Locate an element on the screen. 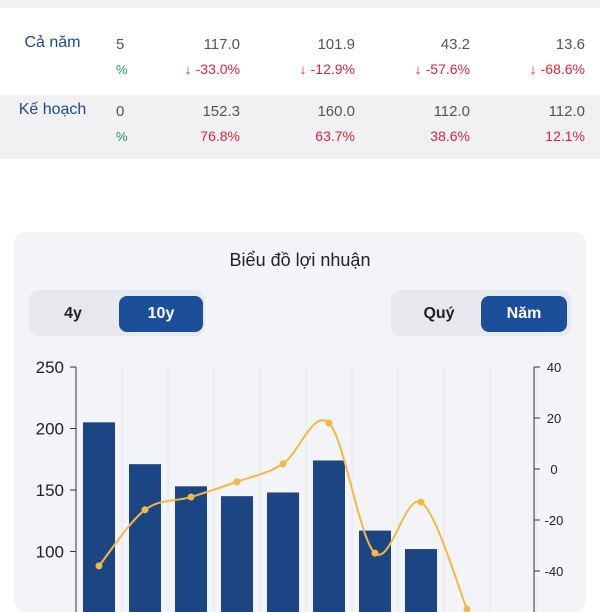 This screenshot has height=612, width=600. change-cell: ↓ -68.6% is located at coordinates (530, 69).